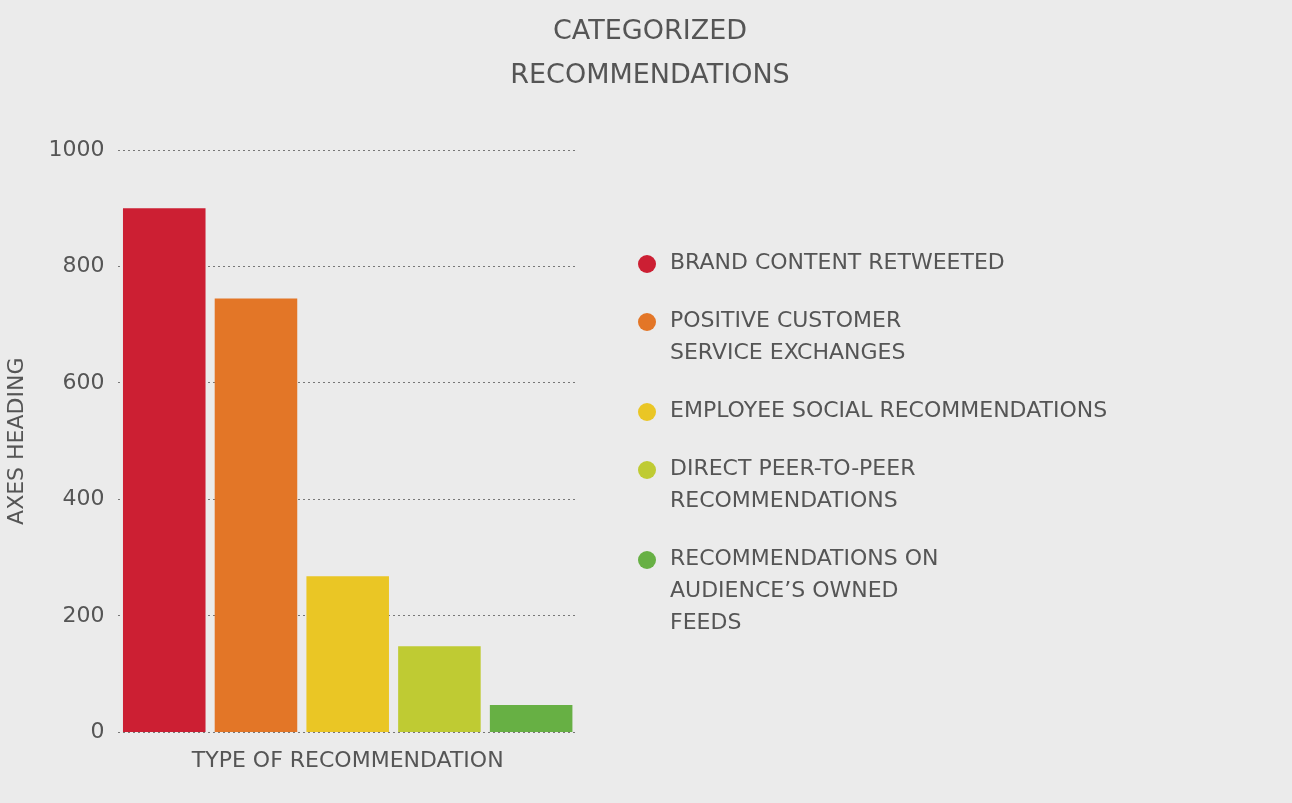 The width and height of the screenshot is (1292, 803). I want to click on legend-label: EMPLOYEE SOCIAL RECOMMENDATIONS, so click(889, 410).